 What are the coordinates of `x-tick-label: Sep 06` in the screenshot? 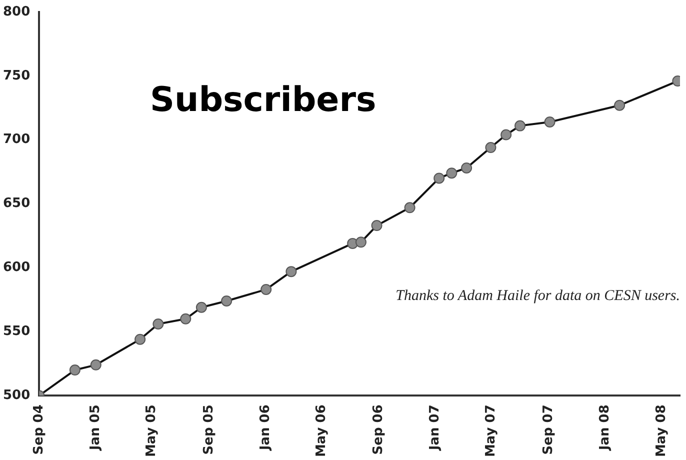 It's located at (378, 429).